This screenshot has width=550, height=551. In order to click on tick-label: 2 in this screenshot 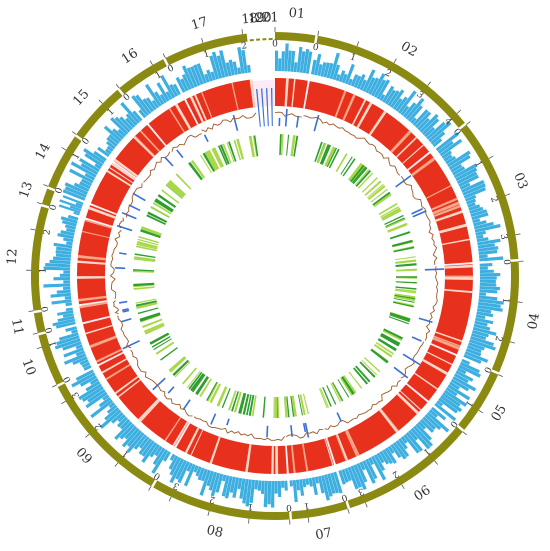, I will do `click(497, 338)`.